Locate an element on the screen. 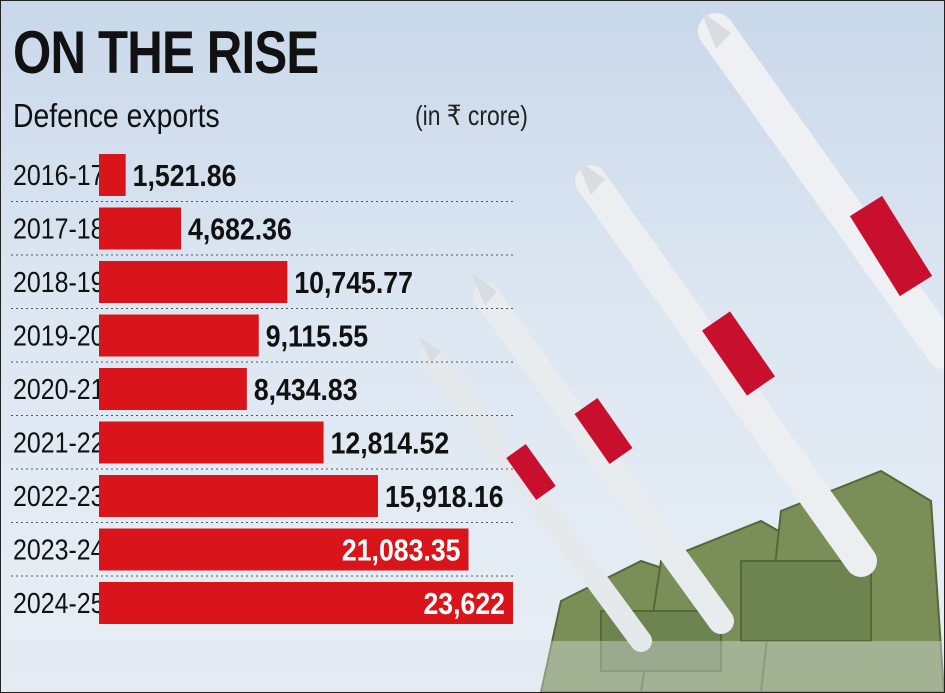 The width and height of the screenshot is (945, 693). value-label: 23,622 is located at coordinates (464, 604).